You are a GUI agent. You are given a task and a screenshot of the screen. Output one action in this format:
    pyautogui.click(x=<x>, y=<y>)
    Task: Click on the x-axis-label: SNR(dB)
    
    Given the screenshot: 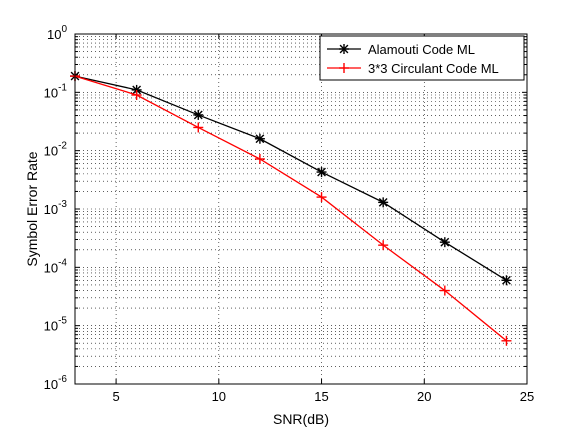 What is the action you would take?
    pyautogui.click(x=301, y=419)
    